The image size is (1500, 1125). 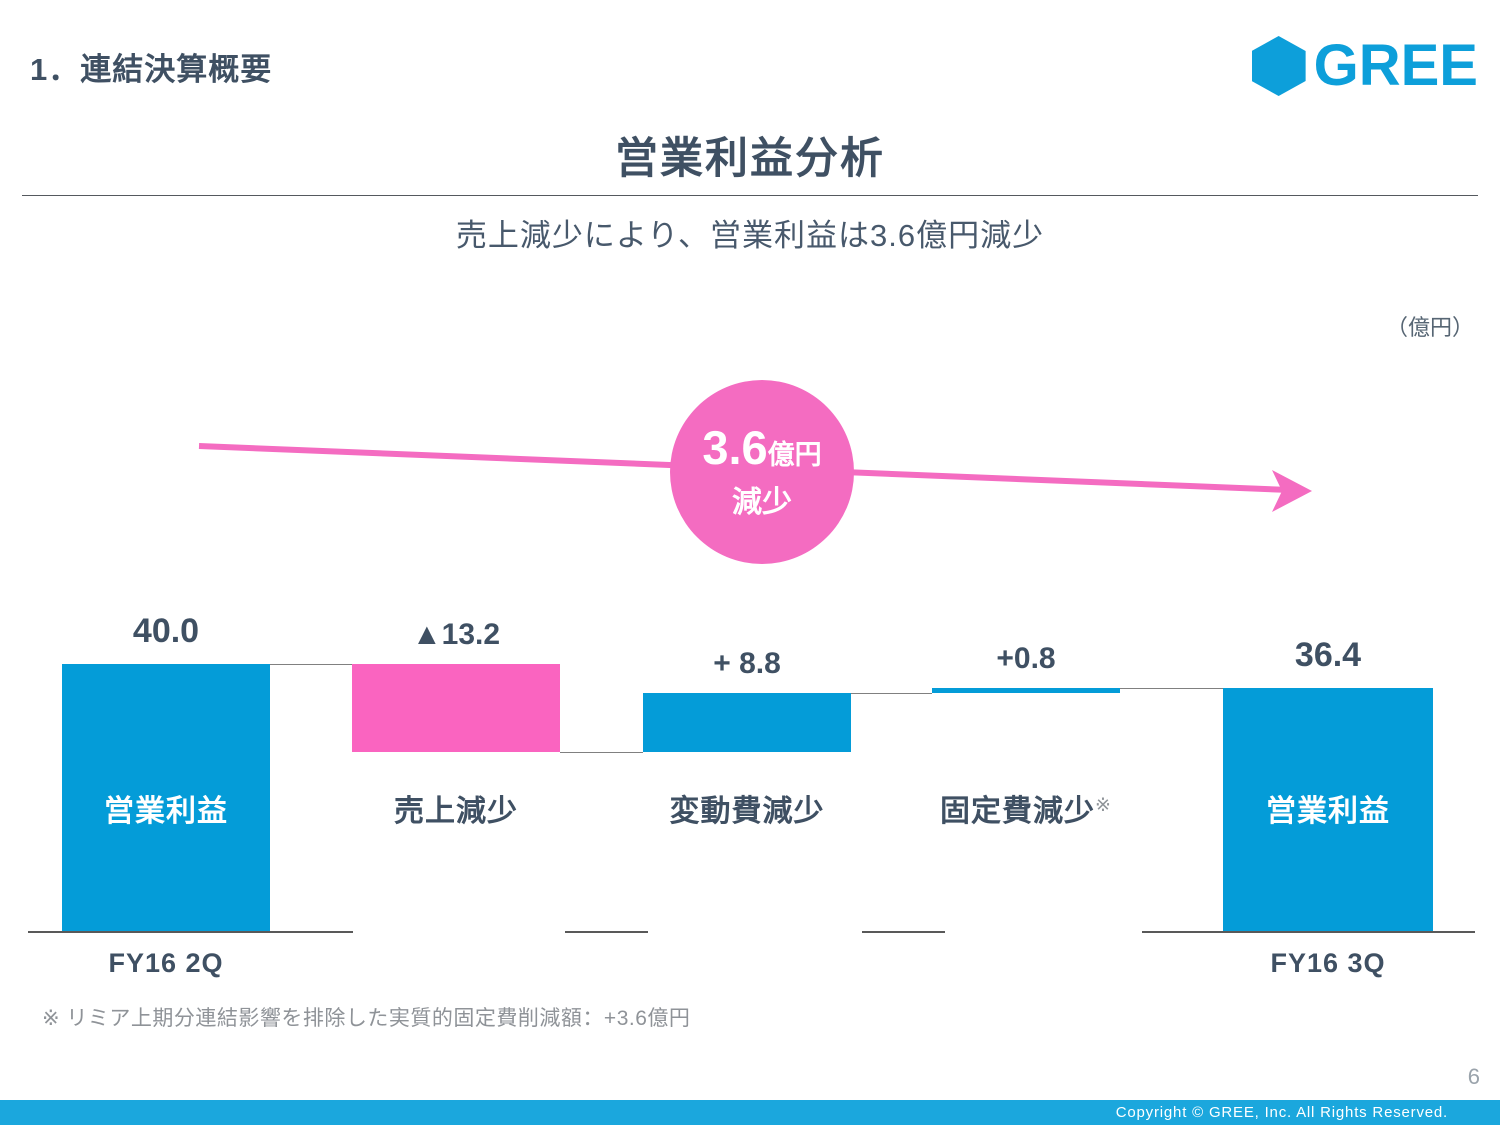 What do you see at coordinates (750, 195) in the screenshot?
I see `title-divider` at bounding box center [750, 195].